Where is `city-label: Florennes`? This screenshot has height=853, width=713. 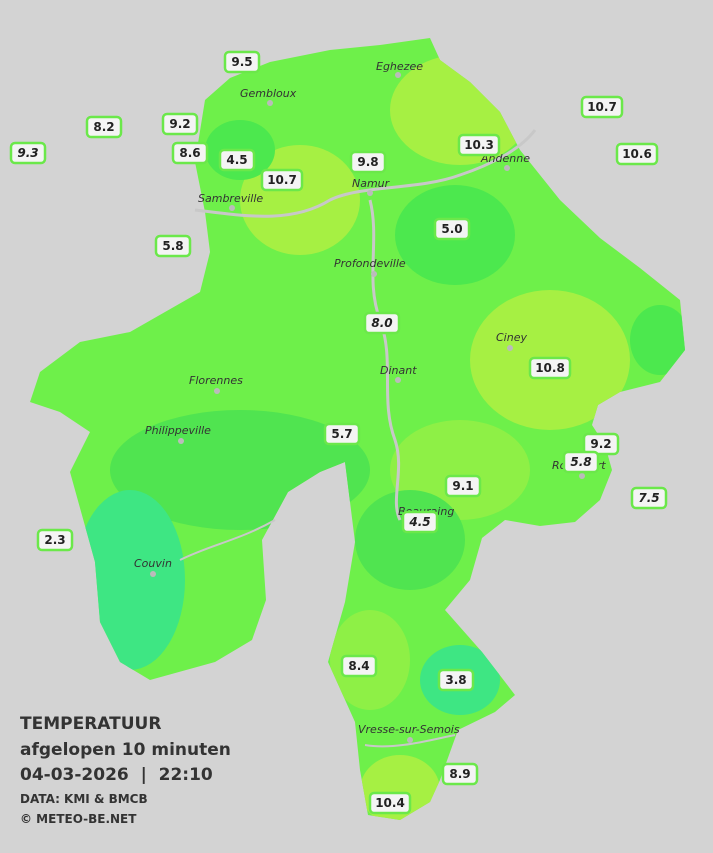
city-label: Florennes is located at coordinates (216, 380).